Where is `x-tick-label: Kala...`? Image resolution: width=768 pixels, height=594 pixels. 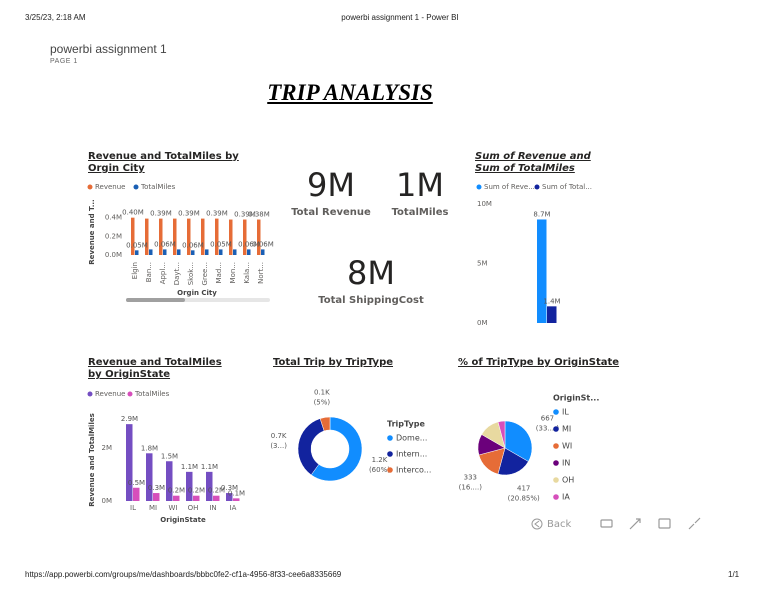
x-tick-label: Kala... is located at coordinates (247, 273).